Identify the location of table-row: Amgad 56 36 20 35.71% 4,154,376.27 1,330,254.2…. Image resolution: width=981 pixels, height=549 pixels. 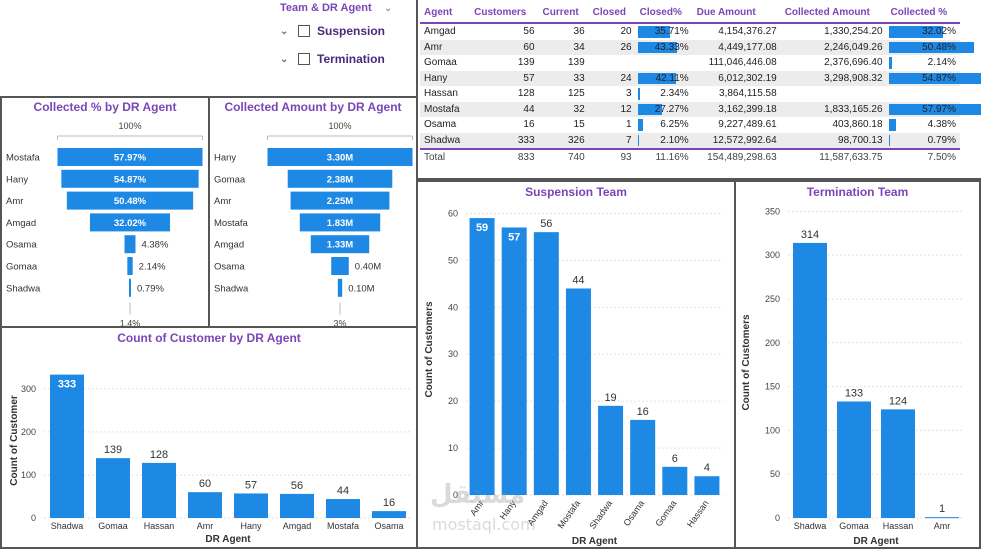
(690, 31).